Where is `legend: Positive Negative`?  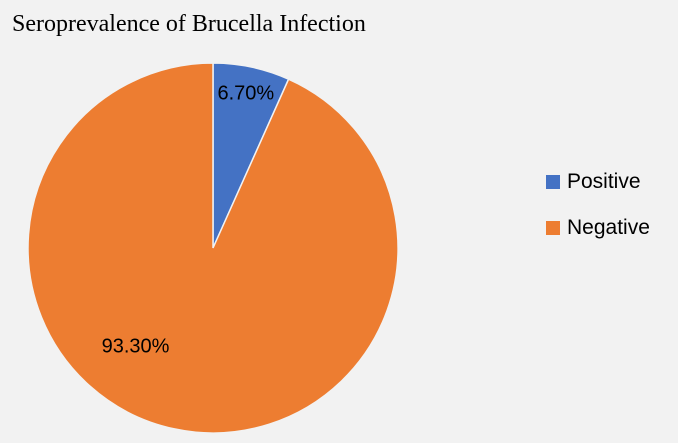
legend: Positive Negative is located at coordinates (598, 216).